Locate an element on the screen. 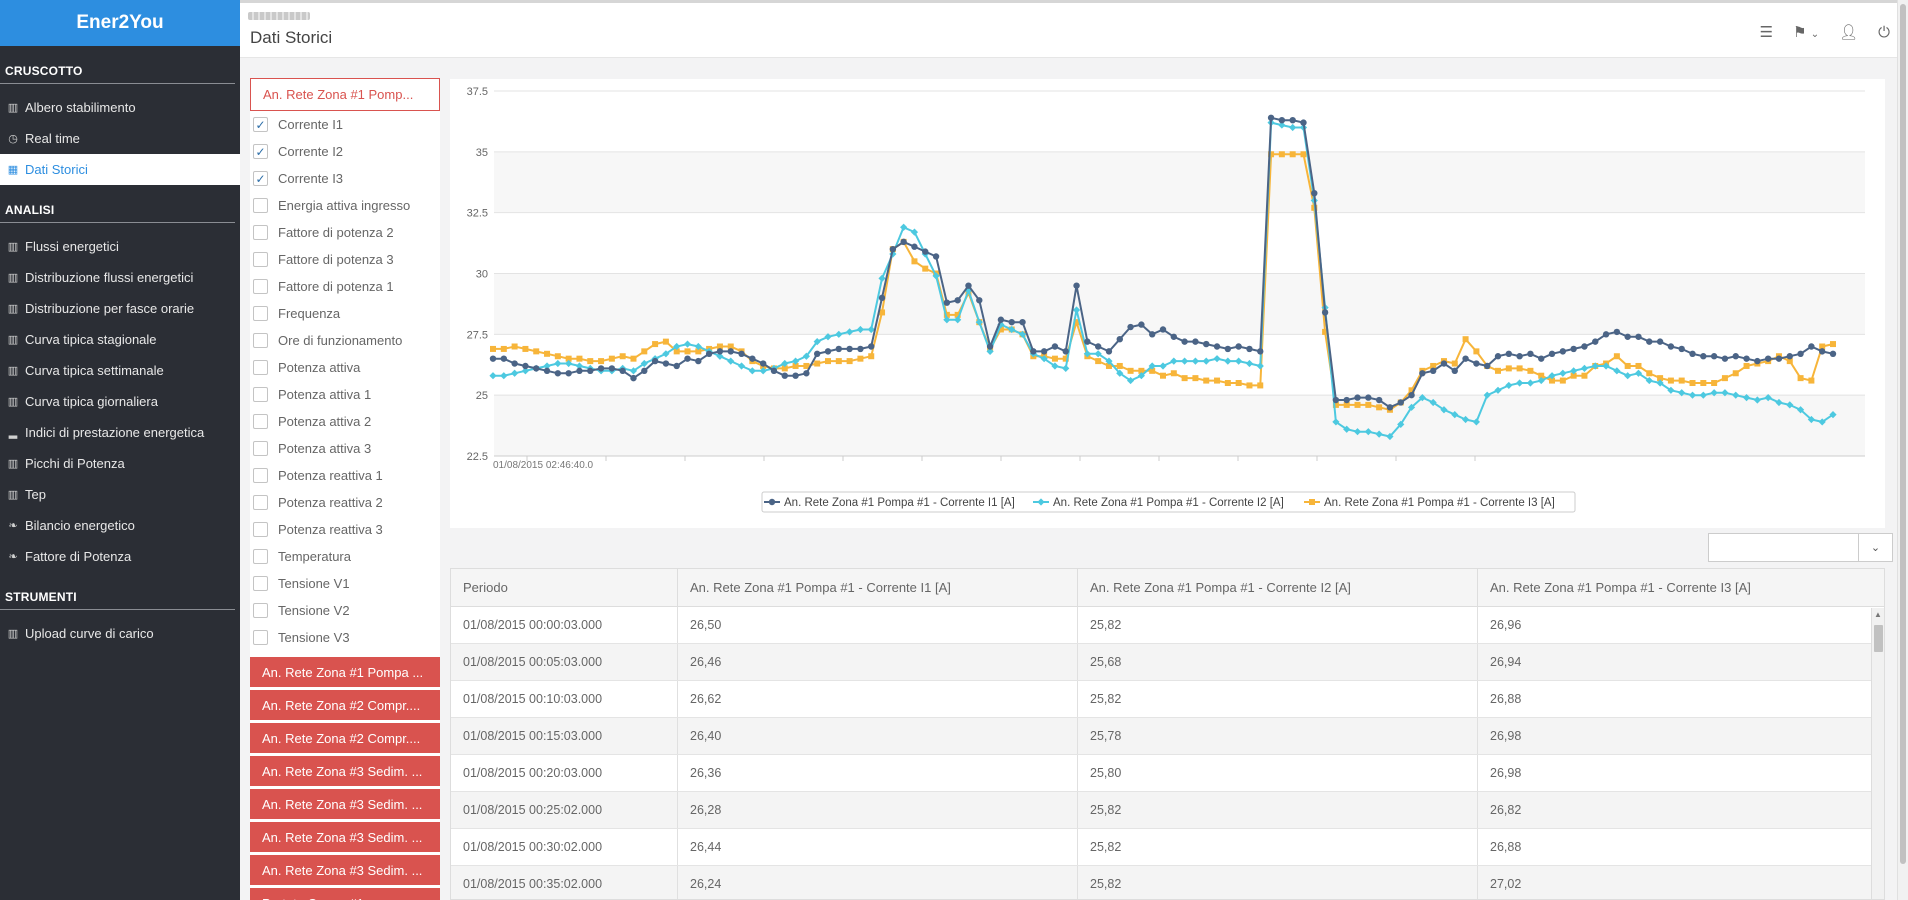  sidebar-item: ❧ Bilancio energetico is located at coordinates (120, 525).